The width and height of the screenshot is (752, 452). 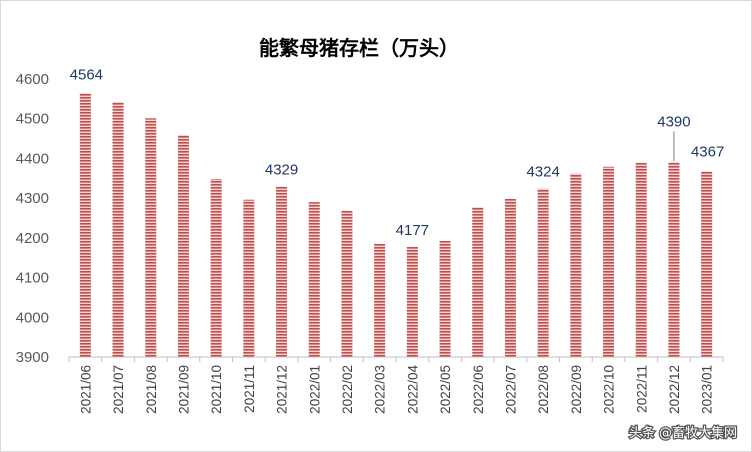 I want to click on watermark: 头条 @畜牧大集网, so click(x=683, y=433).